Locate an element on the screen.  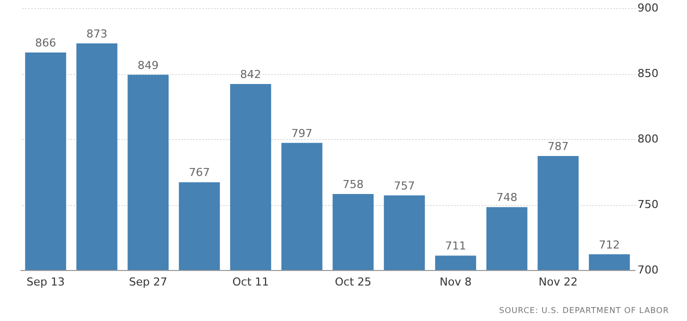
x-tick-label: Oct 25 is located at coordinates (353, 282).